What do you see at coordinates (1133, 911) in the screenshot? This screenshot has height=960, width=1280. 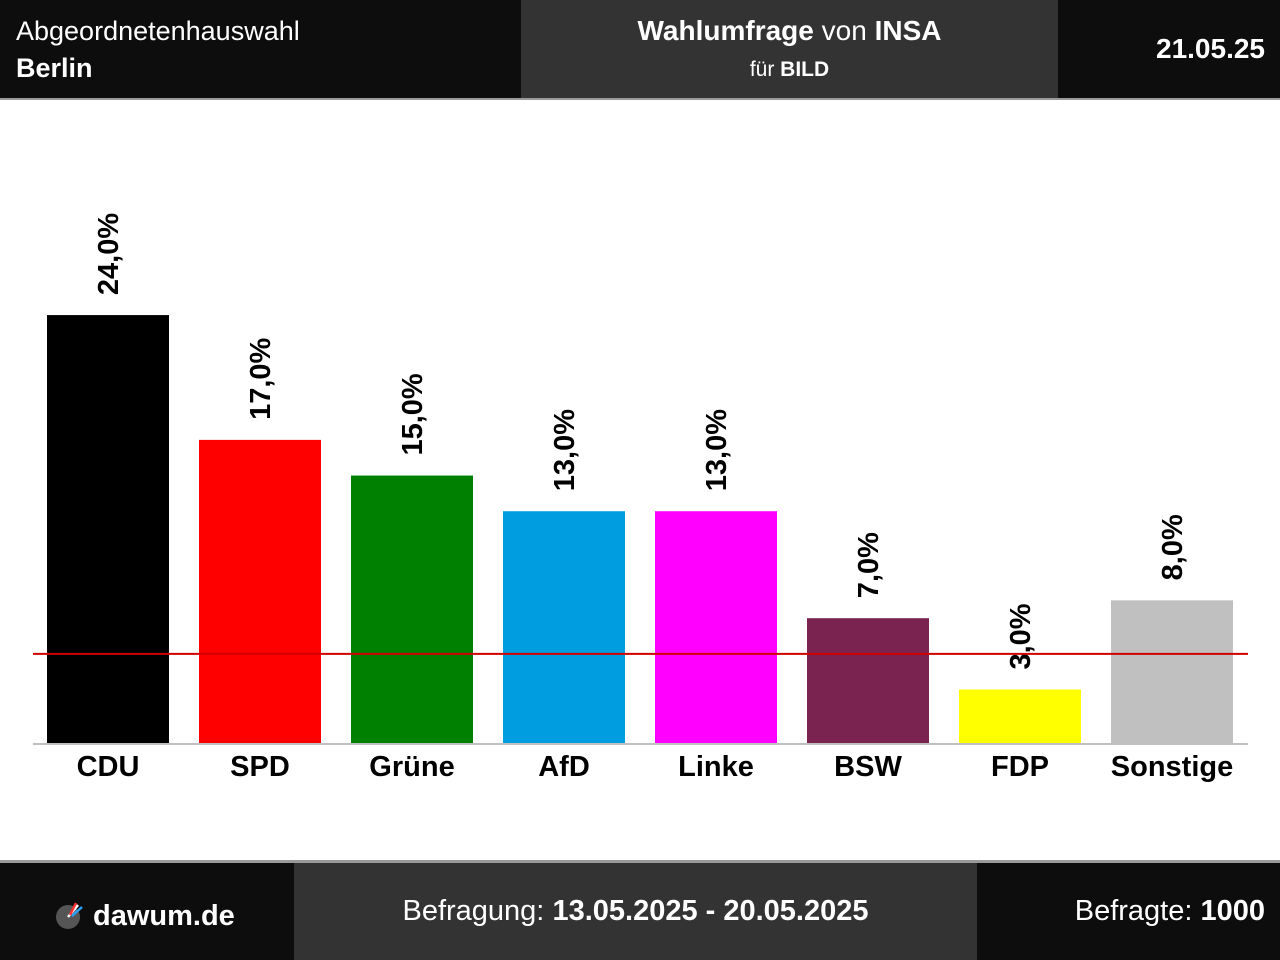 I see `respondents-label: Befragte:` at bounding box center [1133, 911].